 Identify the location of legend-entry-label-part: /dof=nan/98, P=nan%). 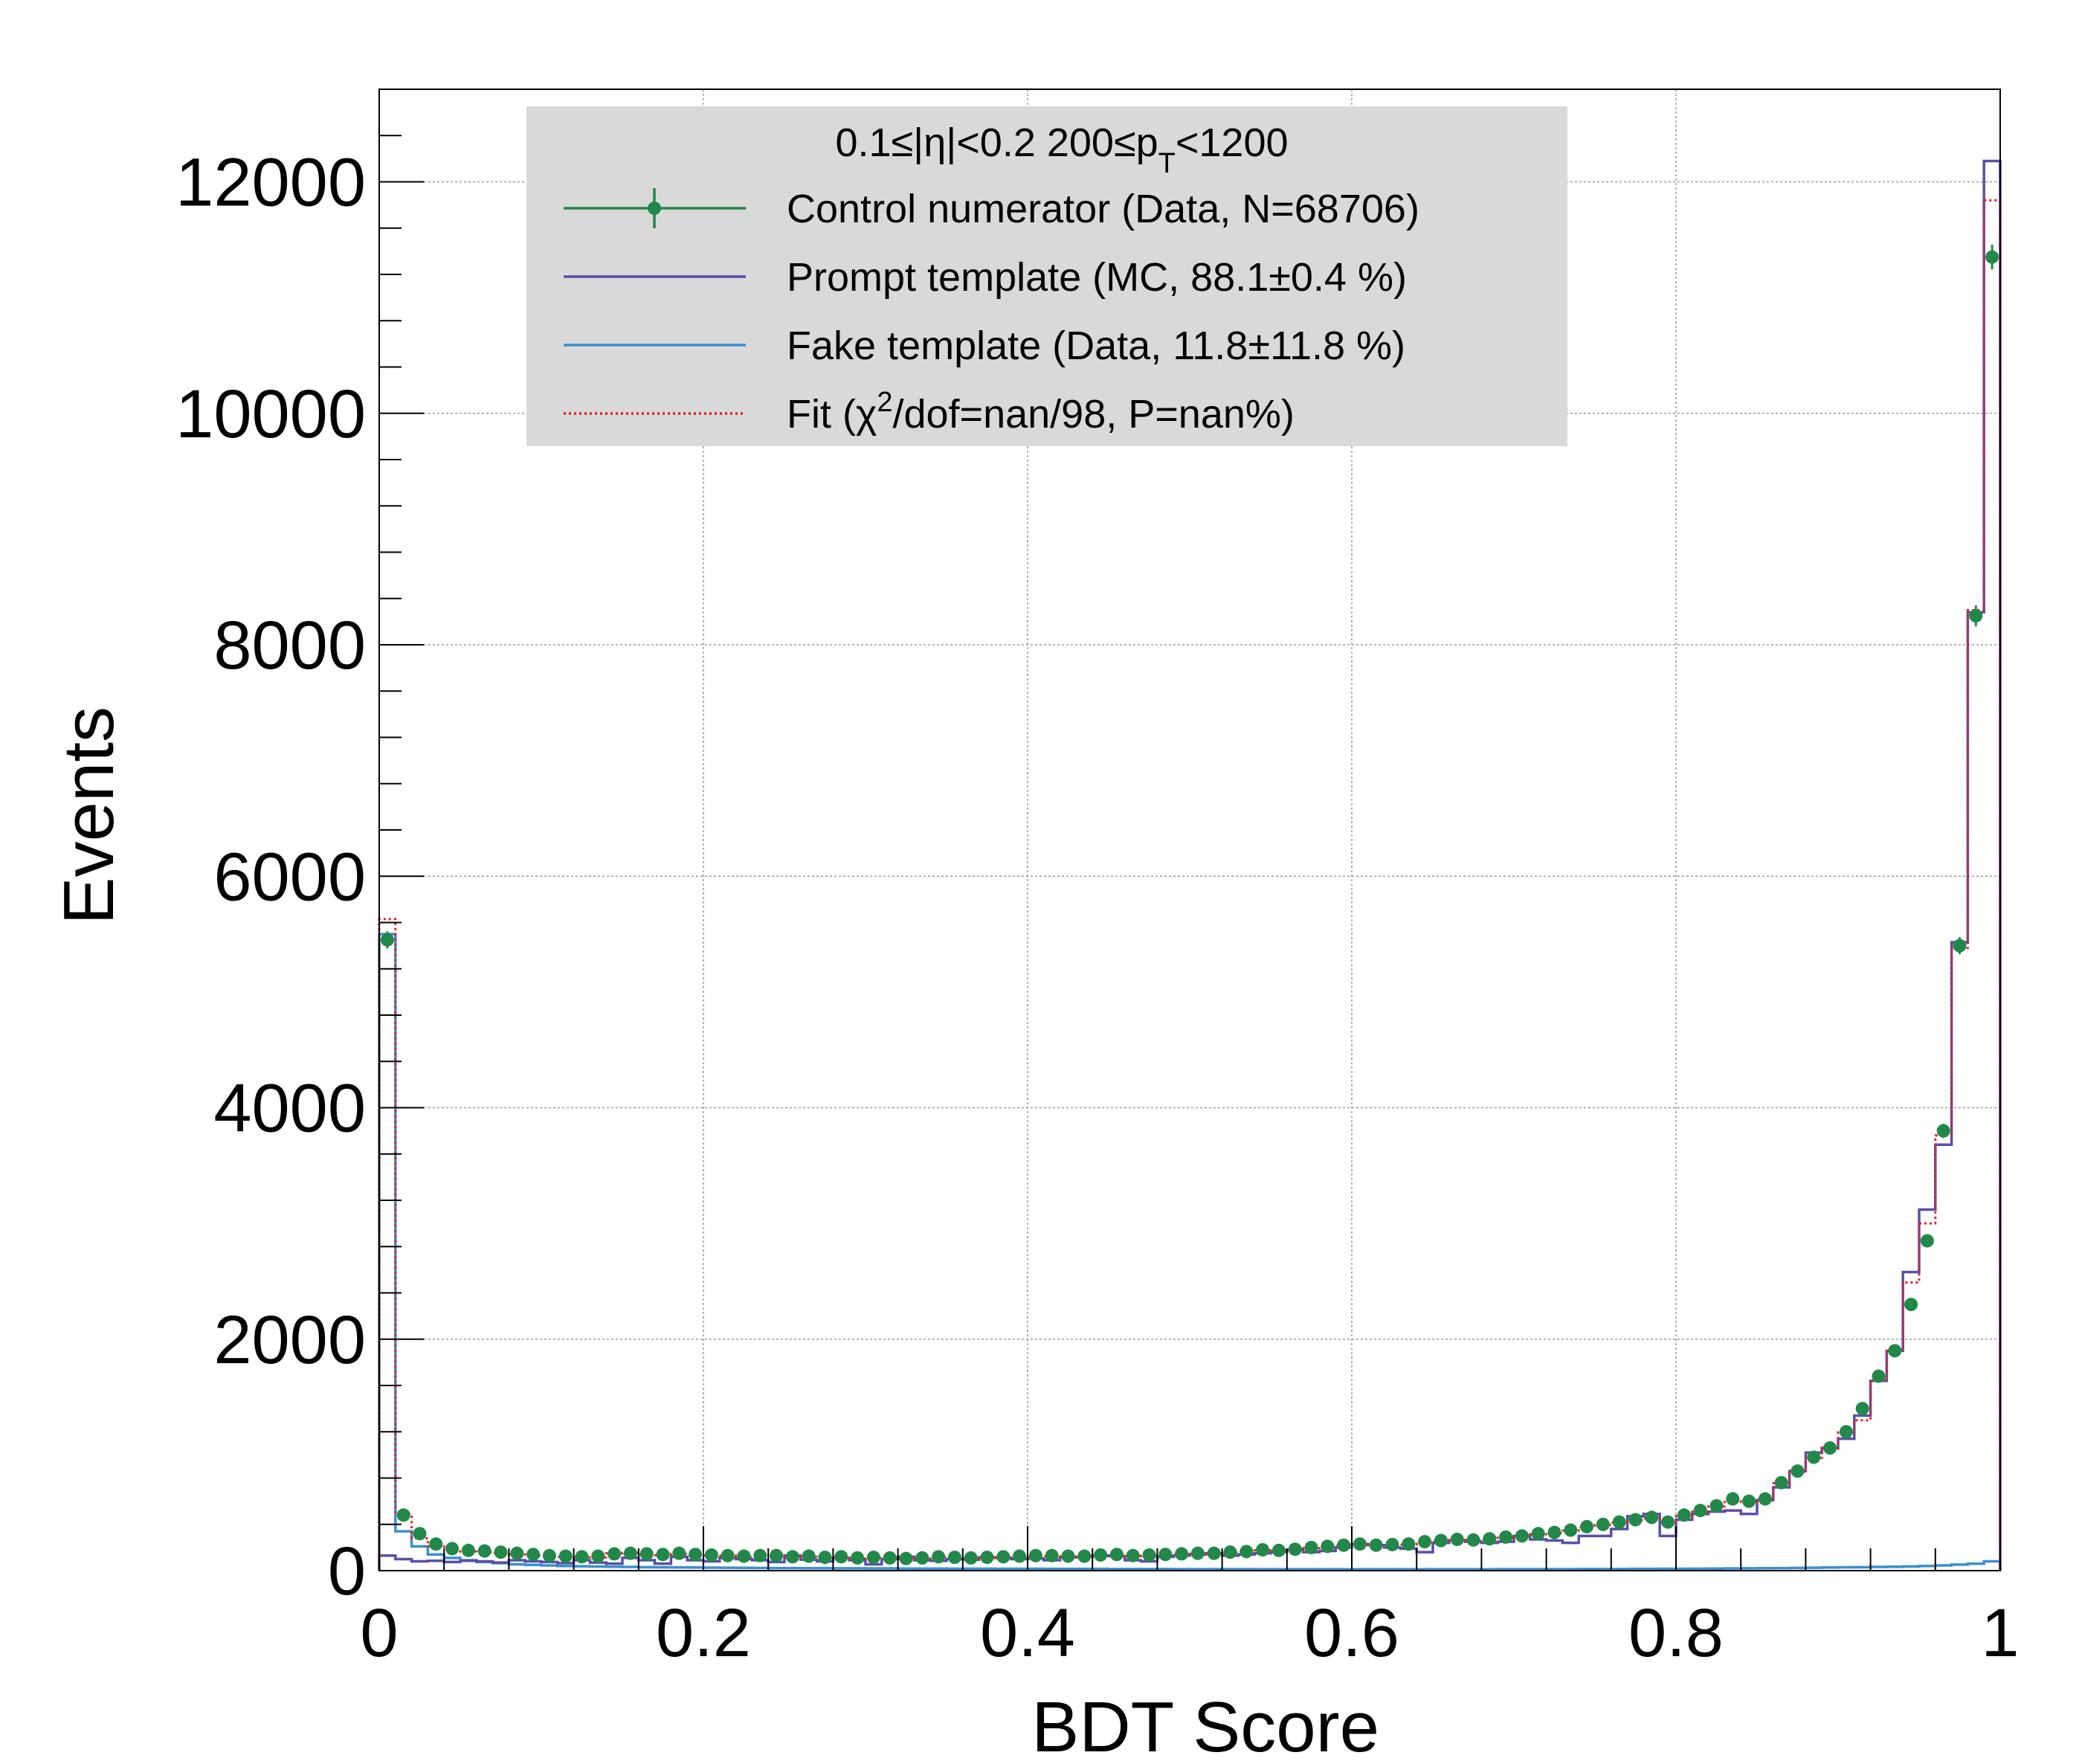
(1093, 415).